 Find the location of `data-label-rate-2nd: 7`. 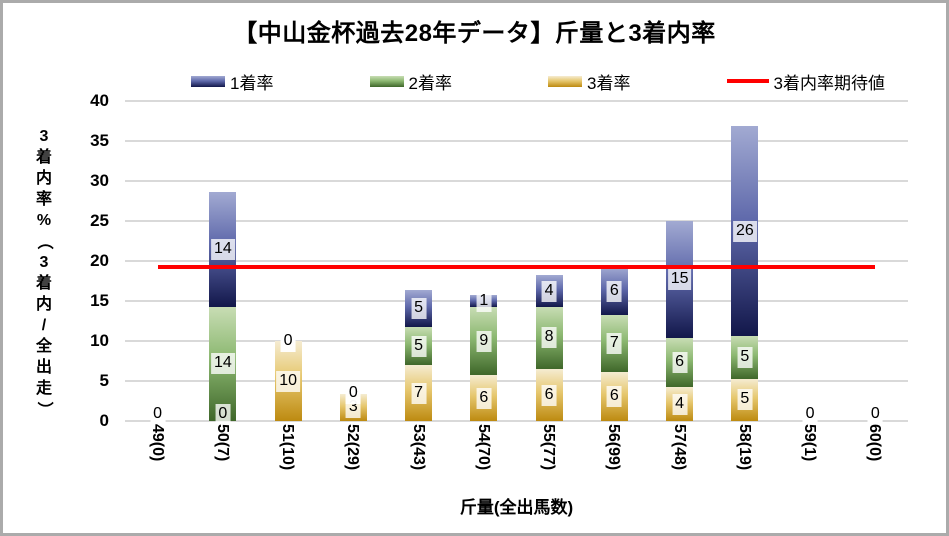

data-label-rate-2nd: 7 is located at coordinates (614, 344).